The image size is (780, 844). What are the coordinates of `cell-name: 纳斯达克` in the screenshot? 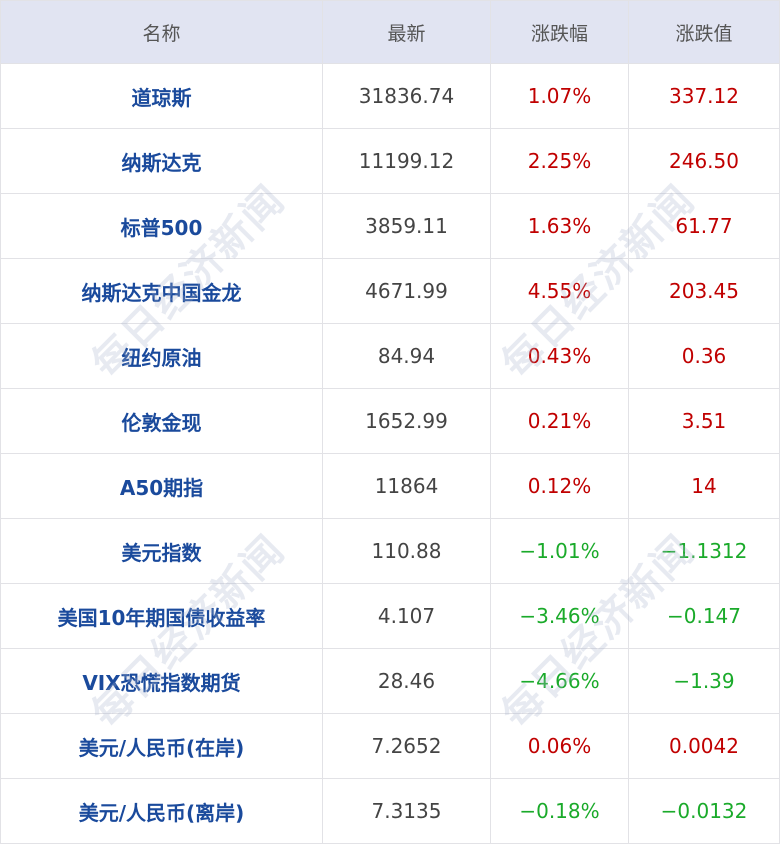 It's located at (161, 161).